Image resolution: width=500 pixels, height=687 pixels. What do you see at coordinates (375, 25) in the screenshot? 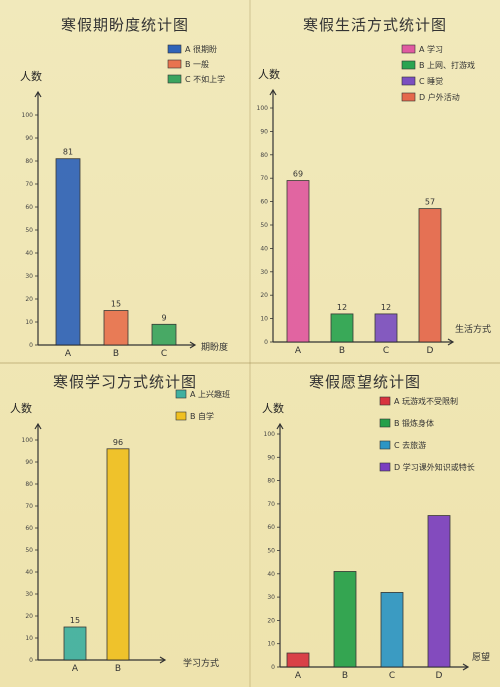
I see `chart-title: 寒假生活方式统计图` at bounding box center [375, 25].